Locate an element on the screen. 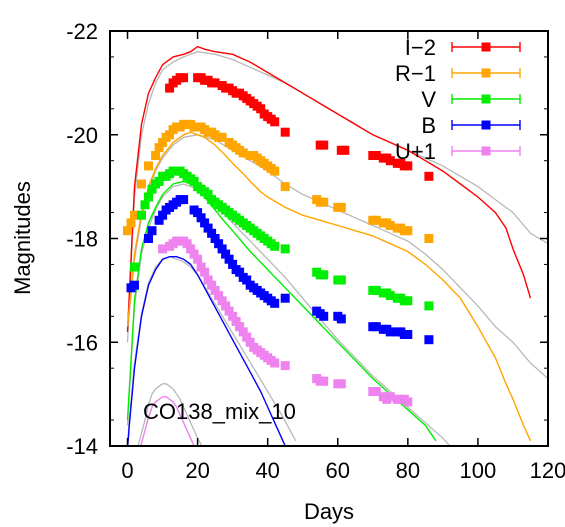 Image resolution: width=565 pixels, height=527 pixels. x-tick-label: 20 is located at coordinates (197, 470).